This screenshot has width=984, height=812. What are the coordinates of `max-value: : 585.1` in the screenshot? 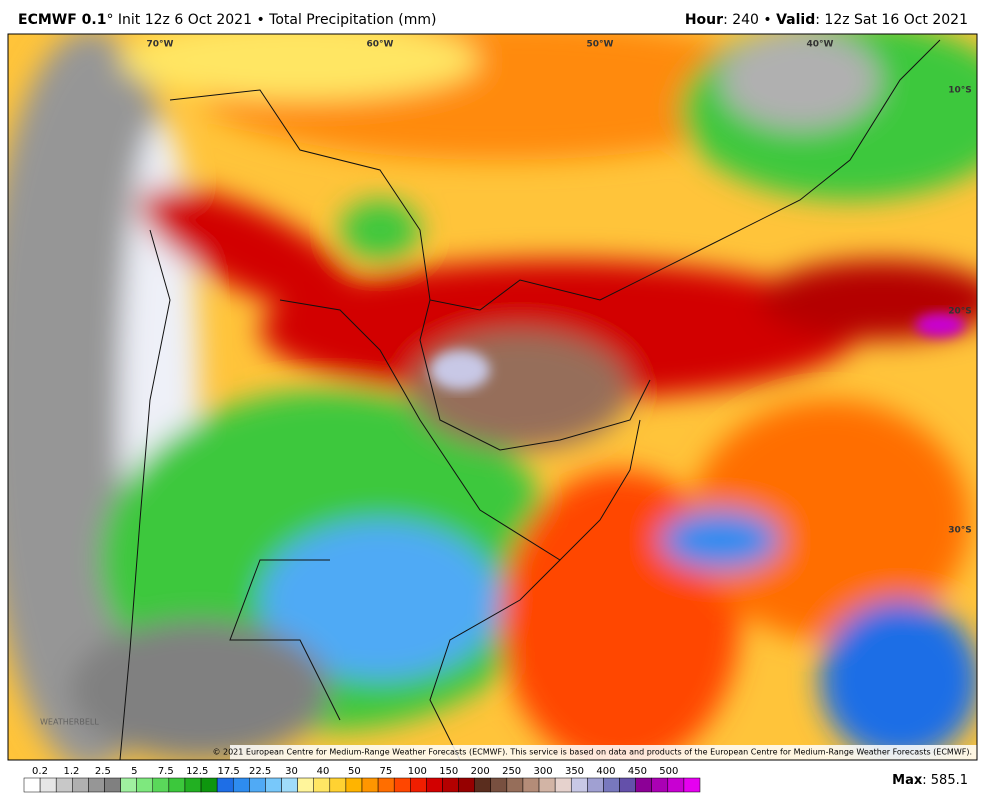 It's located at (945, 780).